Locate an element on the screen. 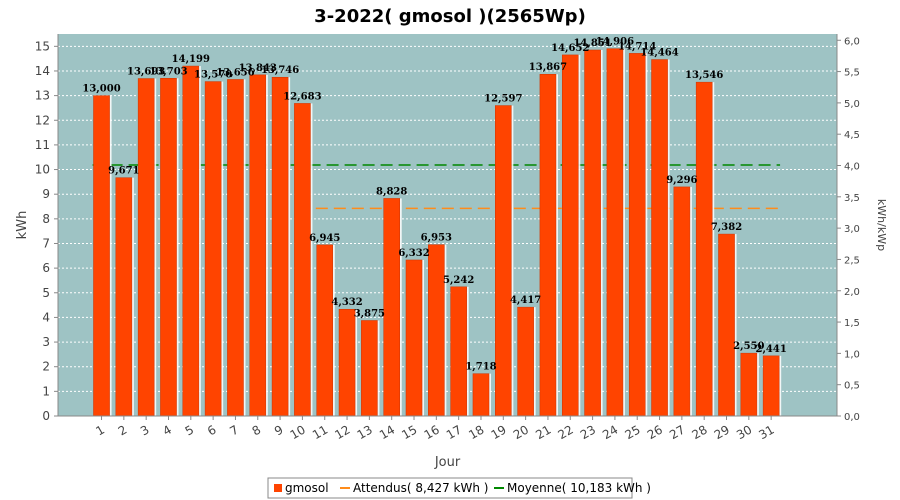  x-tick-label: 4 is located at coordinates (167, 430).